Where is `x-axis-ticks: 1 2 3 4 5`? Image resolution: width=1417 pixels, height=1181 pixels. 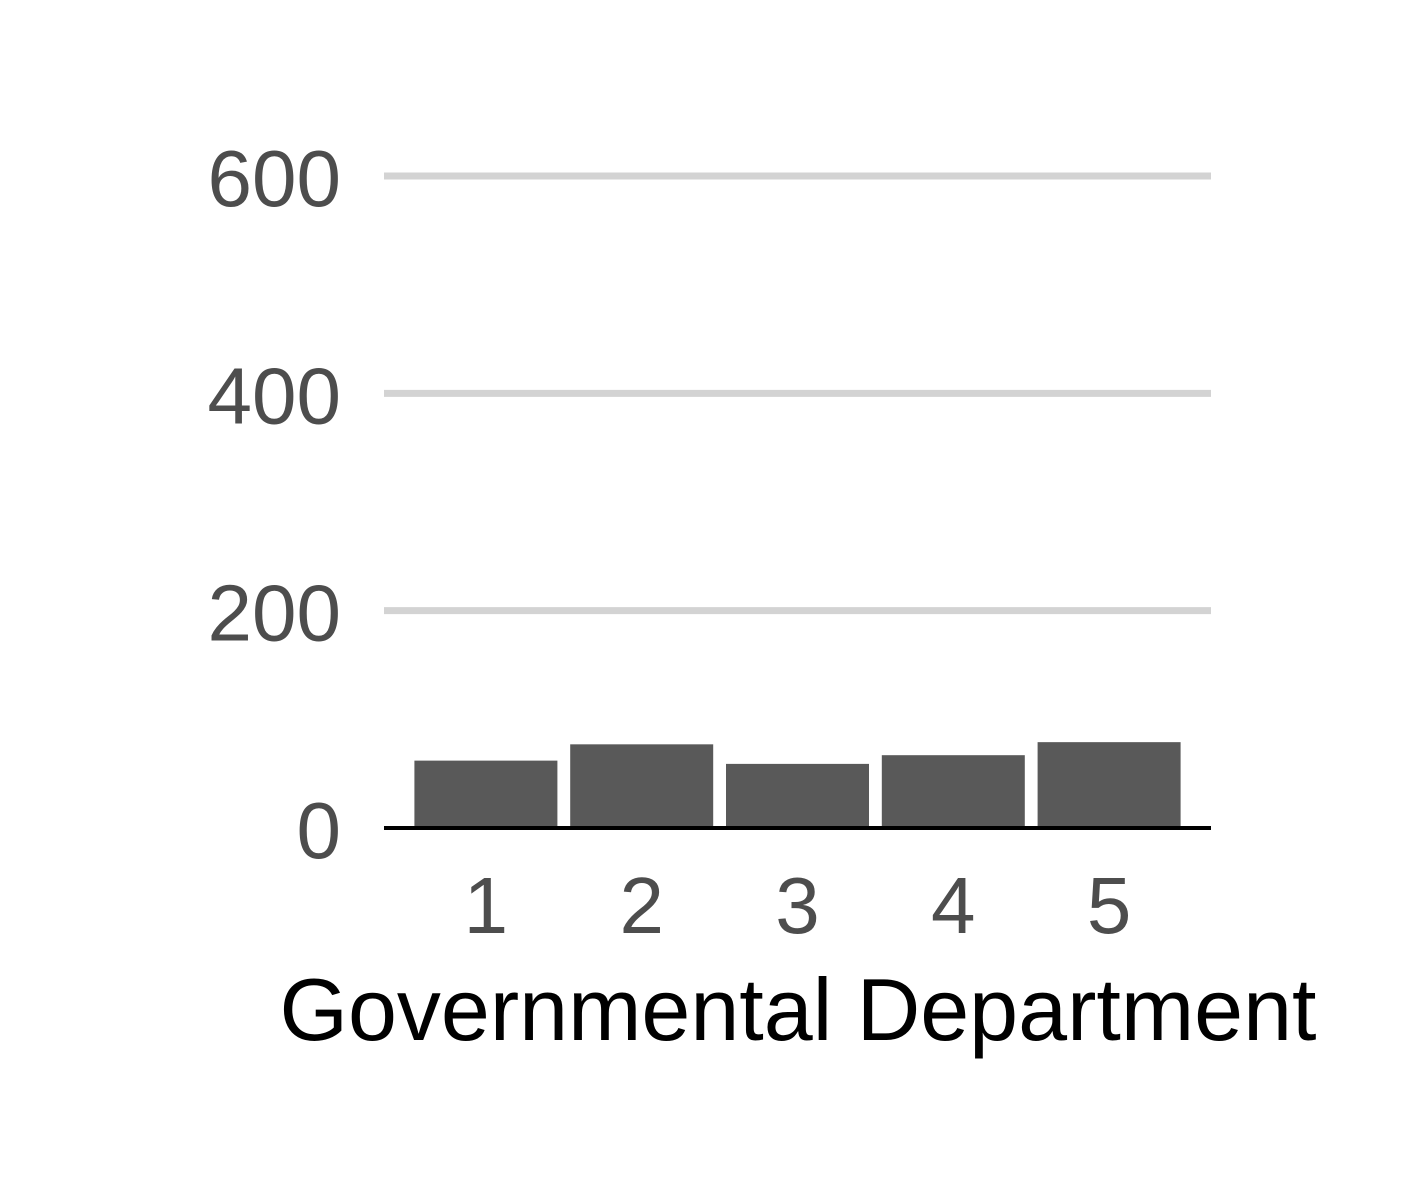 x-axis-ticks: 1 2 3 4 5 is located at coordinates (798, 905).